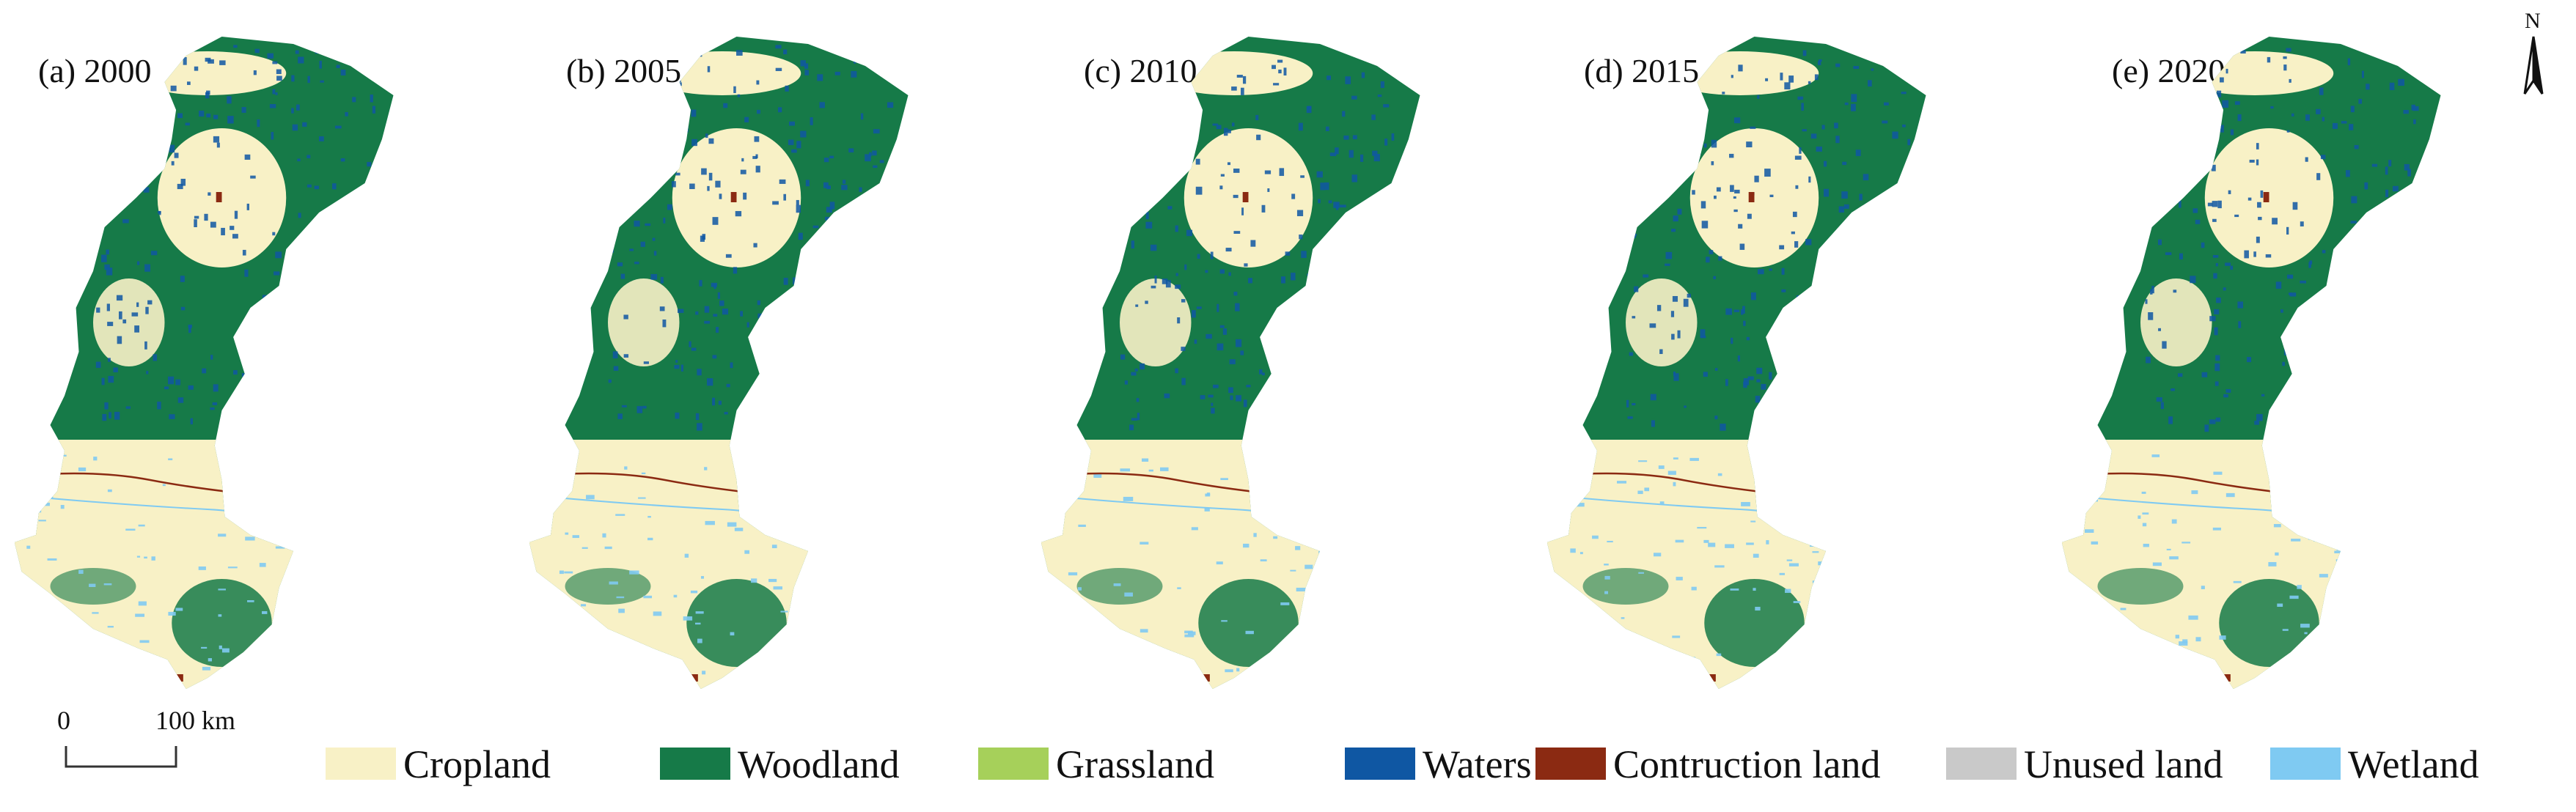  Describe the element at coordinates (1231, 363) in the screenshot. I see `map-2010` at that location.